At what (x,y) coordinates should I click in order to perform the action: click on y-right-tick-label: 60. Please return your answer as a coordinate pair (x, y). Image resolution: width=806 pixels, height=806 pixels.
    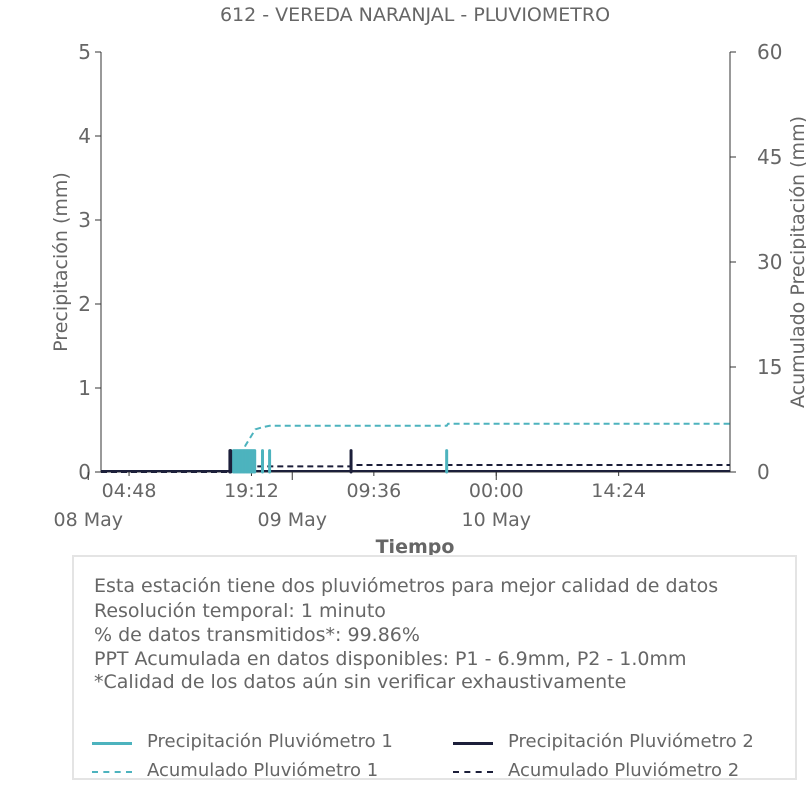
    Looking at the image, I should click on (769, 52).